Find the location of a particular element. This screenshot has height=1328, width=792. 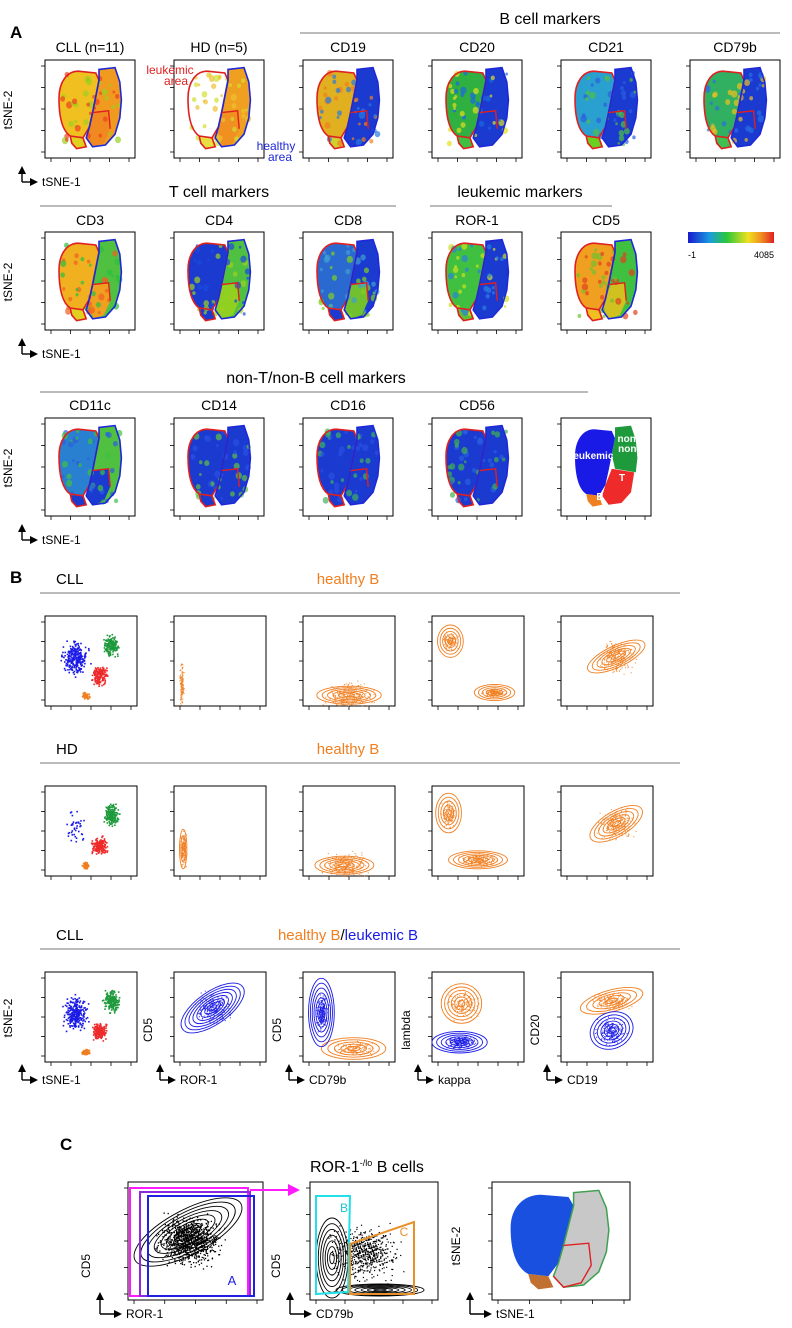

gate-a is located at coordinates (201, 1246).